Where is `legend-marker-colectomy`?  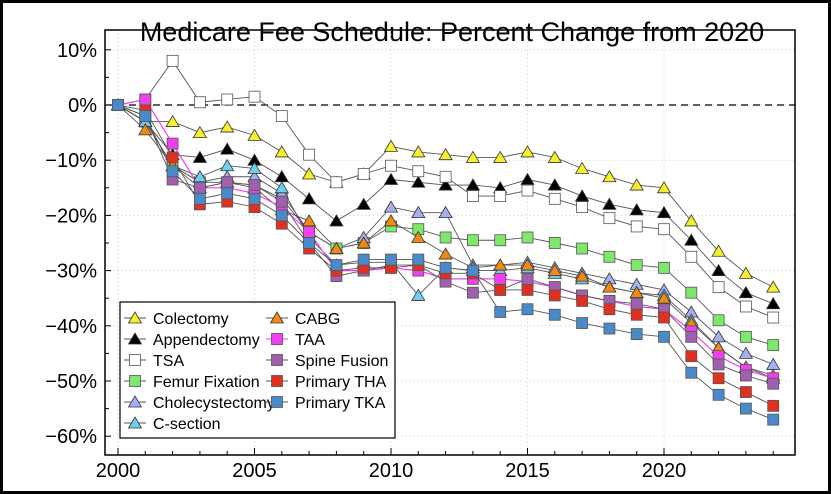 legend-marker-colectomy is located at coordinates (135, 317).